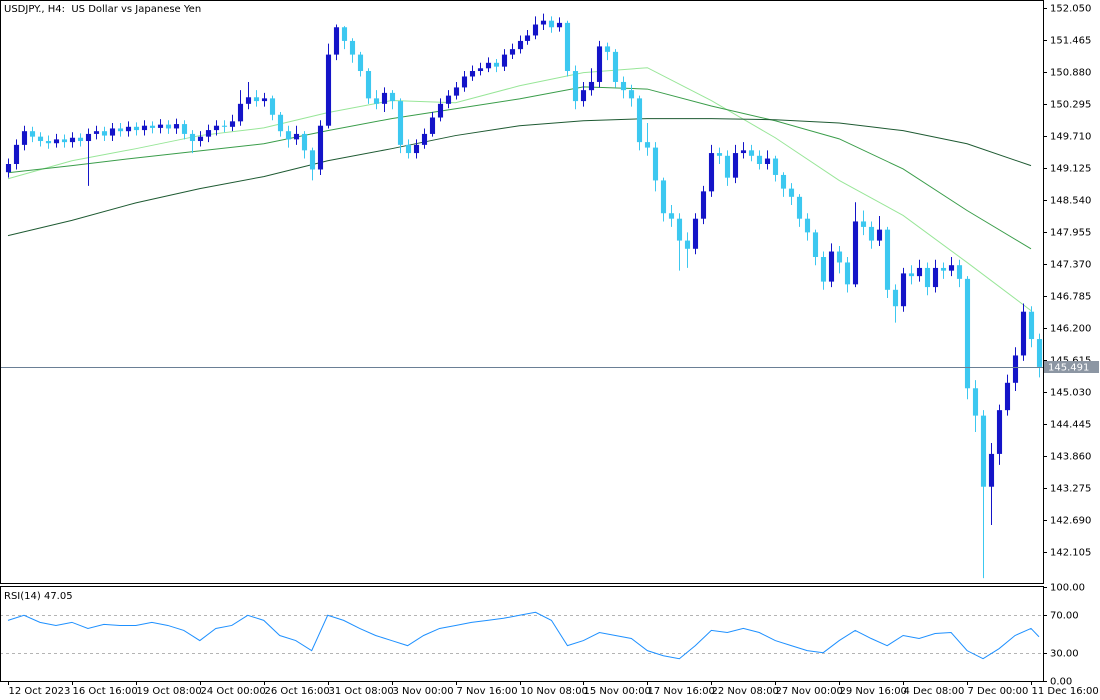 Image resolution: width=1100 pixels, height=700 pixels. What do you see at coordinates (1070, 41) in the screenshot?
I see `y-tick-label: 151.465` at bounding box center [1070, 41].